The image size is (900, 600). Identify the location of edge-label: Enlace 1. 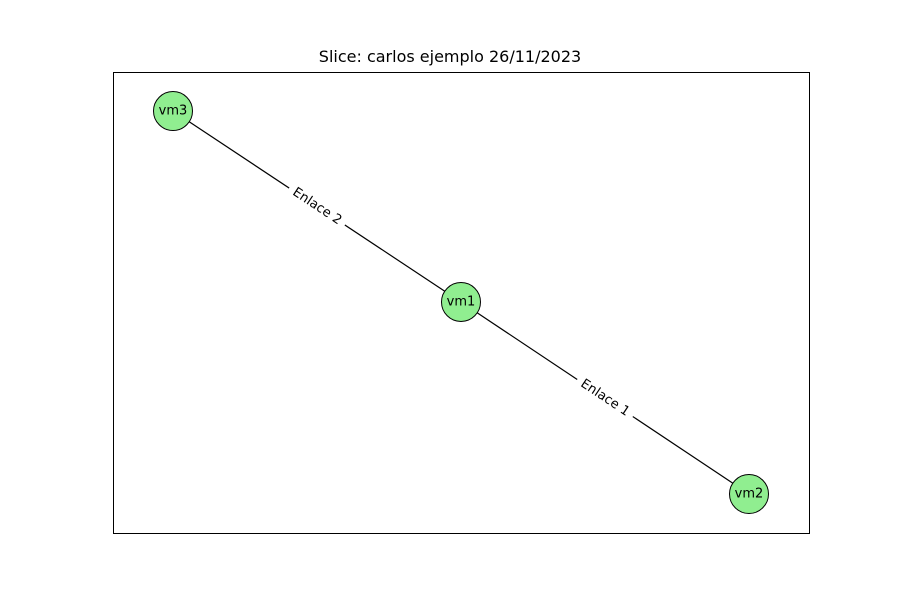
(605, 397).